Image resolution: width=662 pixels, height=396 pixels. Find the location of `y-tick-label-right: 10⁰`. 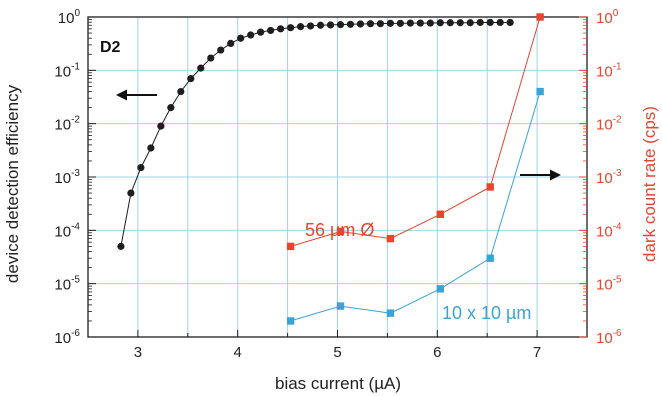

y-tick-label-right: 10⁰ is located at coordinates (607, 17).